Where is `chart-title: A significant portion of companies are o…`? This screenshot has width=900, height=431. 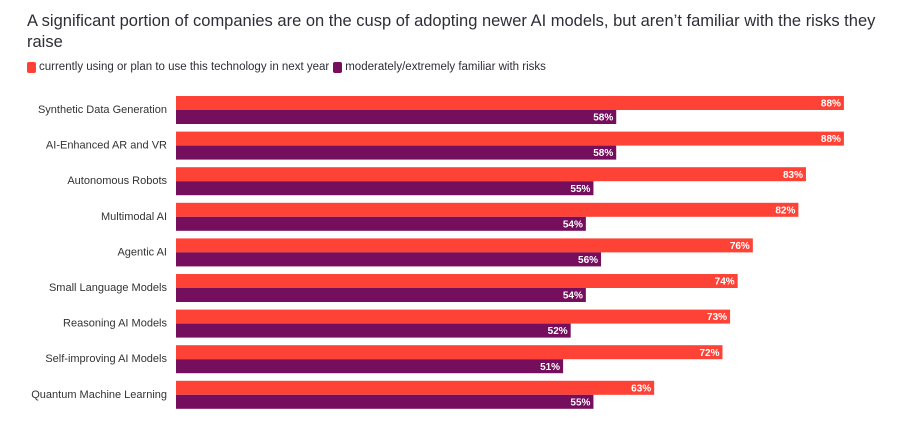 chart-title: A significant portion of companies are o… is located at coordinates (451, 31).